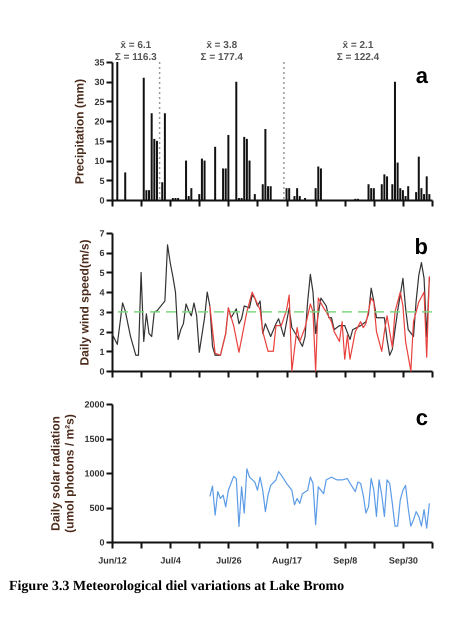 The height and width of the screenshot is (628, 471). I want to click on y-tick-label: 2000, so click(94, 405).